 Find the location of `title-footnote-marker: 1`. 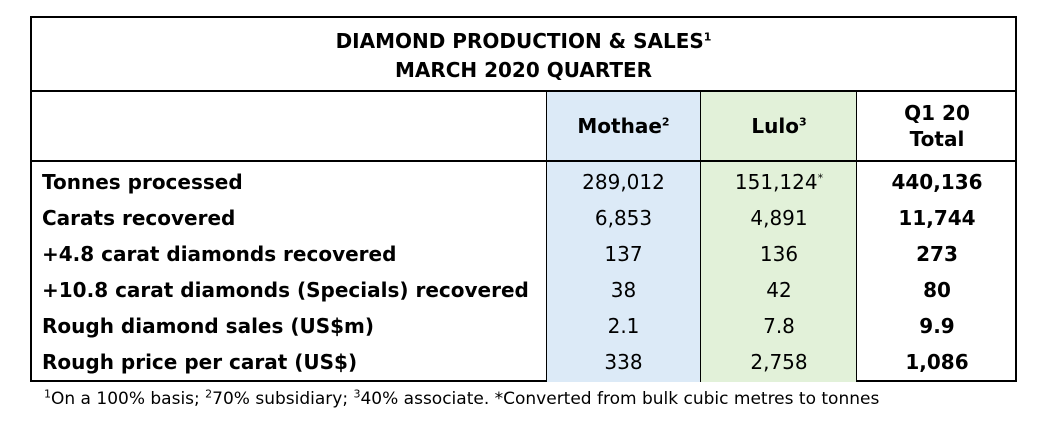

title-footnote-marker: 1 is located at coordinates (707, 37).